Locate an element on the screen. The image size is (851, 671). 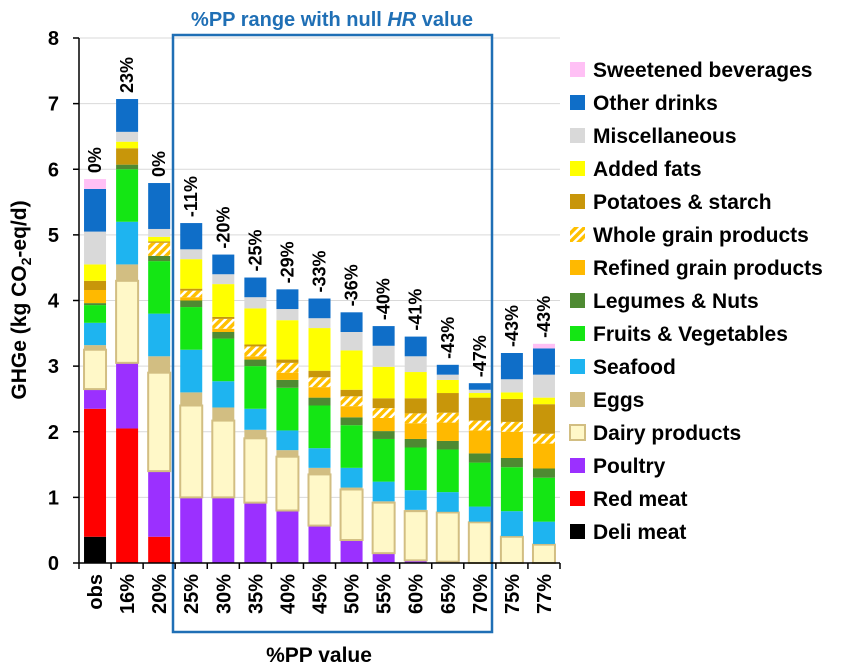
legend-label: Added fats is located at coordinates (647, 169).